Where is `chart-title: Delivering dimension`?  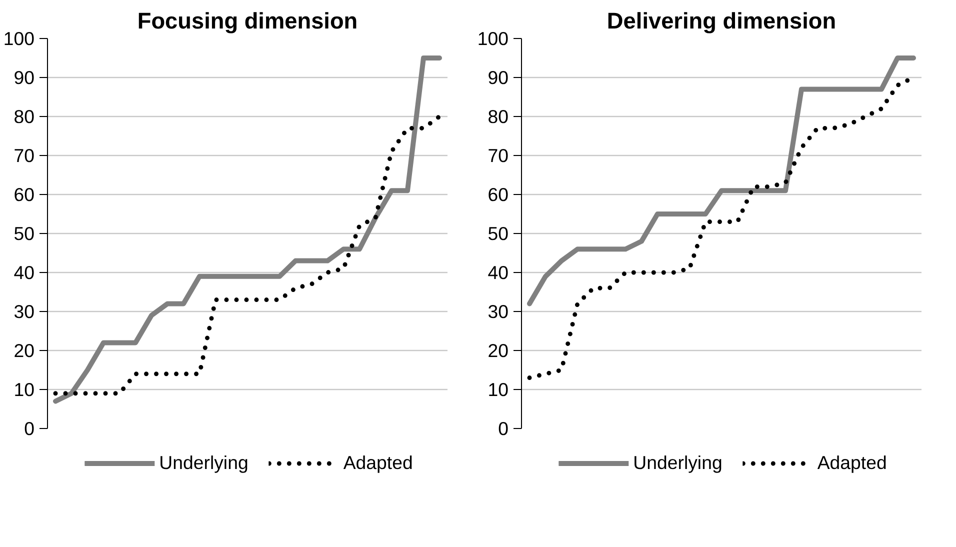
chart-title: Delivering dimension is located at coordinates (721, 21).